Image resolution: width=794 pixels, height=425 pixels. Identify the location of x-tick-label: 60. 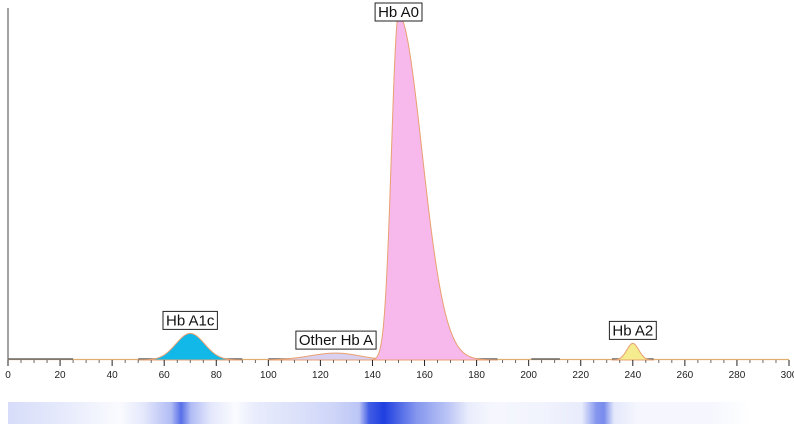
(165, 375).